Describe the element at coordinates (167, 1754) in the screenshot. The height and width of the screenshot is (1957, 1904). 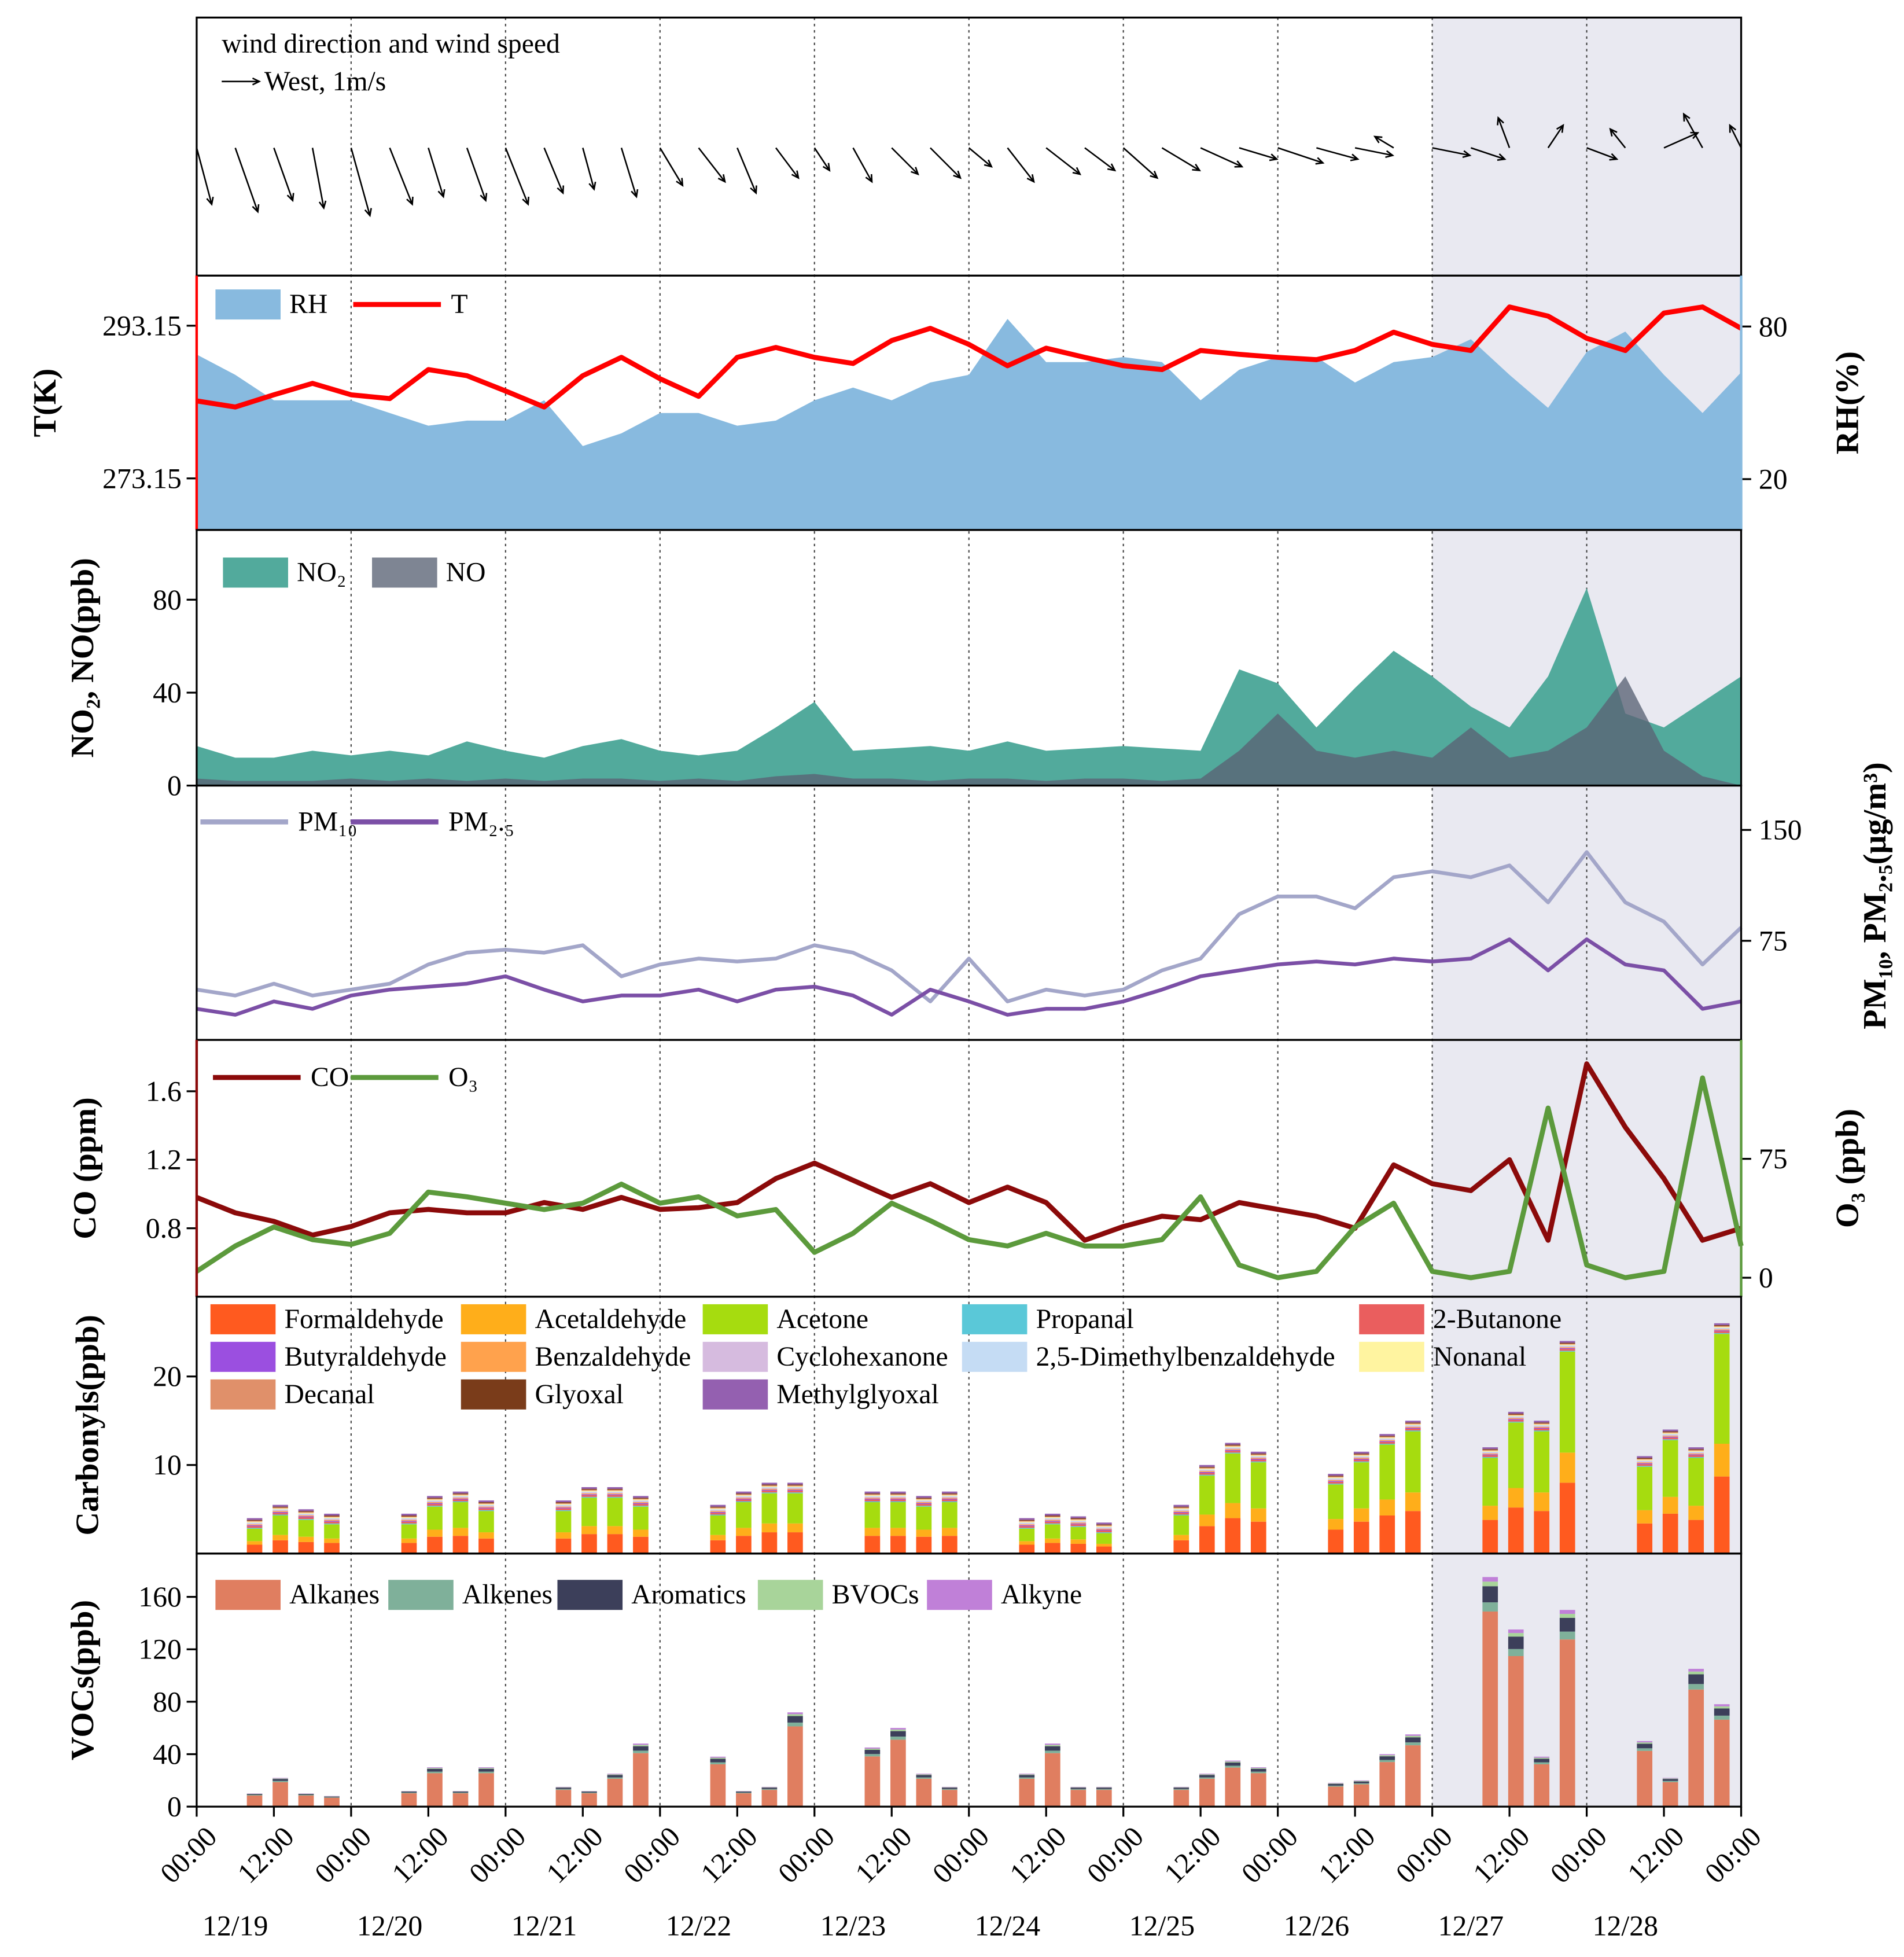
I see `y-tick-label: 40` at that location.